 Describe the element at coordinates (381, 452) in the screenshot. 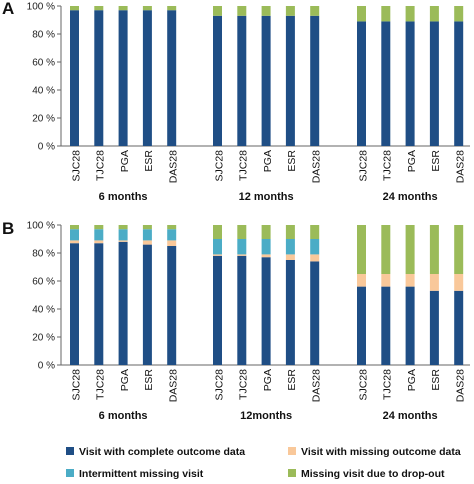

I see `legend-label: Visit with missing outcome data` at that location.